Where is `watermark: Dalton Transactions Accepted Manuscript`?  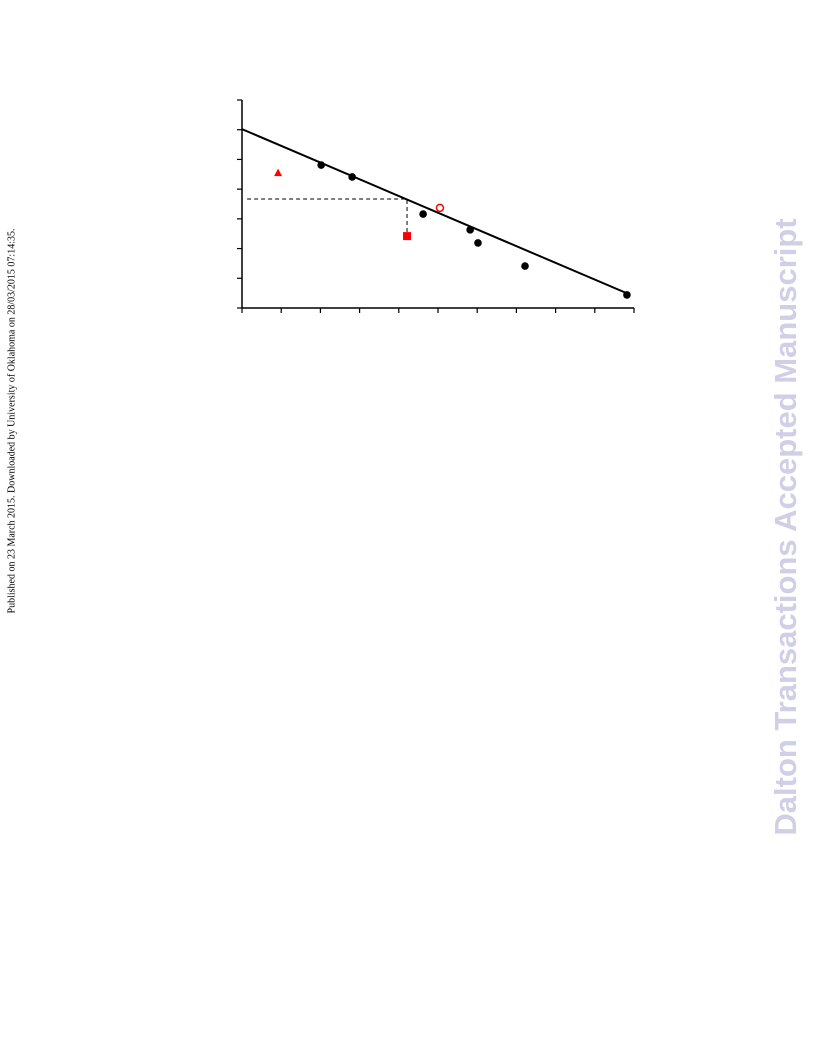
watermark: Dalton Transactions Accepted Manuscript is located at coordinates (785, 526).